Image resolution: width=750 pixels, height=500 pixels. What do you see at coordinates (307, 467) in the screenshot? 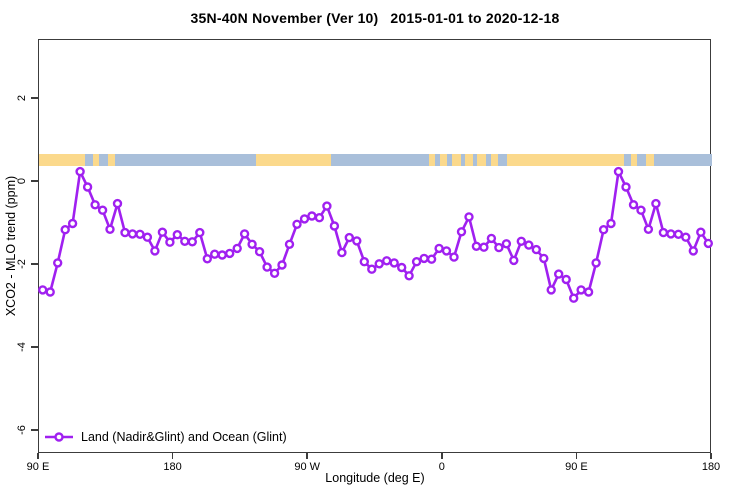
I see `x-tick-label: 90 W` at bounding box center [307, 467].